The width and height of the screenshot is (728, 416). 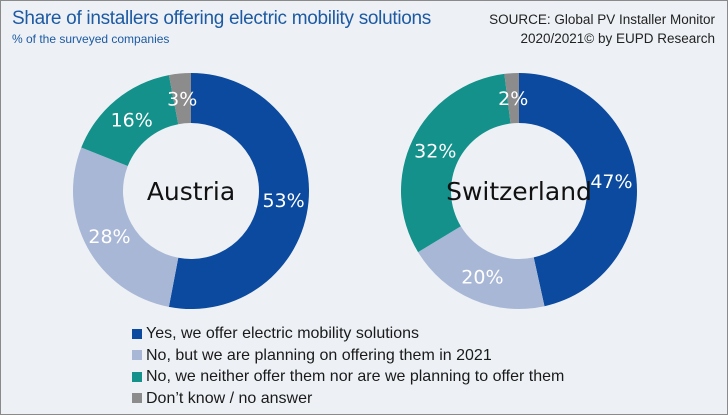 I want to click on data-label: 32%, so click(x=435, y=151).